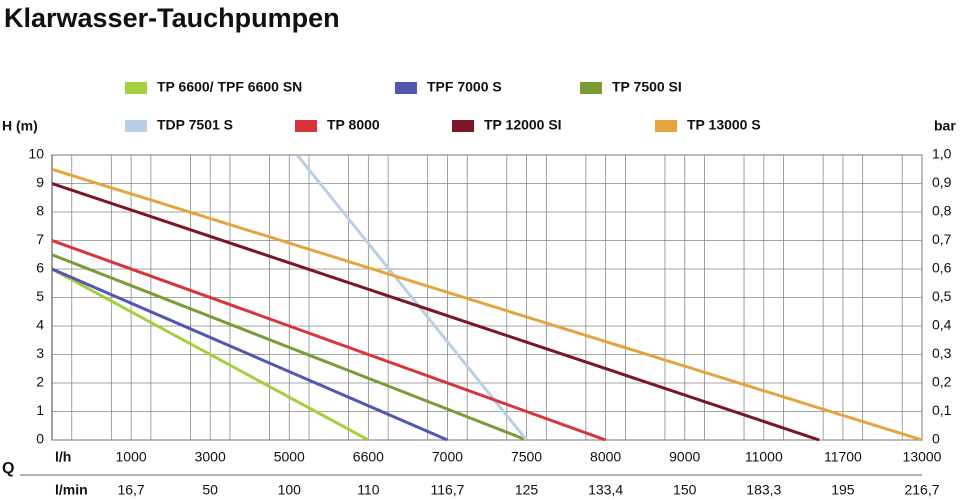 Image resolution: width=963 pixels, height=500 pixels. Describe the element at coordinates (210, 490) in the screenshot. I see `q-tick-label: 50` at that location.